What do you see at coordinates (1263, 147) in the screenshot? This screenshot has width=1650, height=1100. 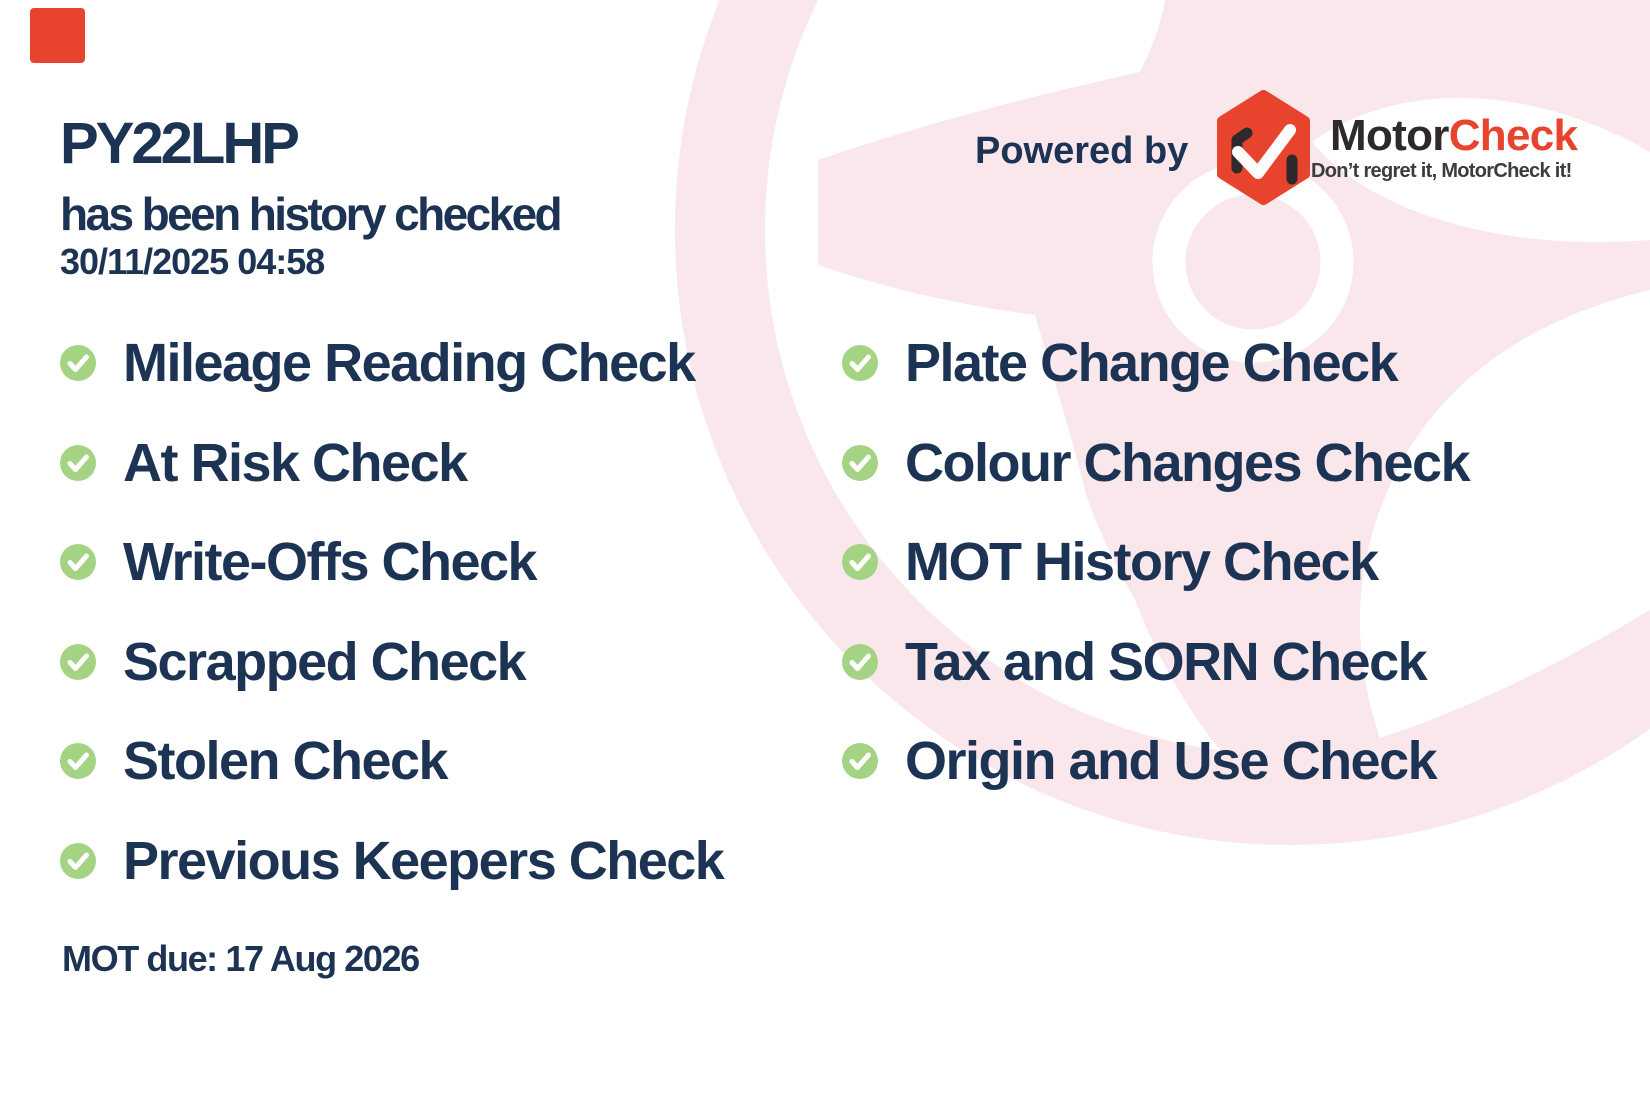 I see `motorcheck-logo-icon` at bounding box center [1263, 147].